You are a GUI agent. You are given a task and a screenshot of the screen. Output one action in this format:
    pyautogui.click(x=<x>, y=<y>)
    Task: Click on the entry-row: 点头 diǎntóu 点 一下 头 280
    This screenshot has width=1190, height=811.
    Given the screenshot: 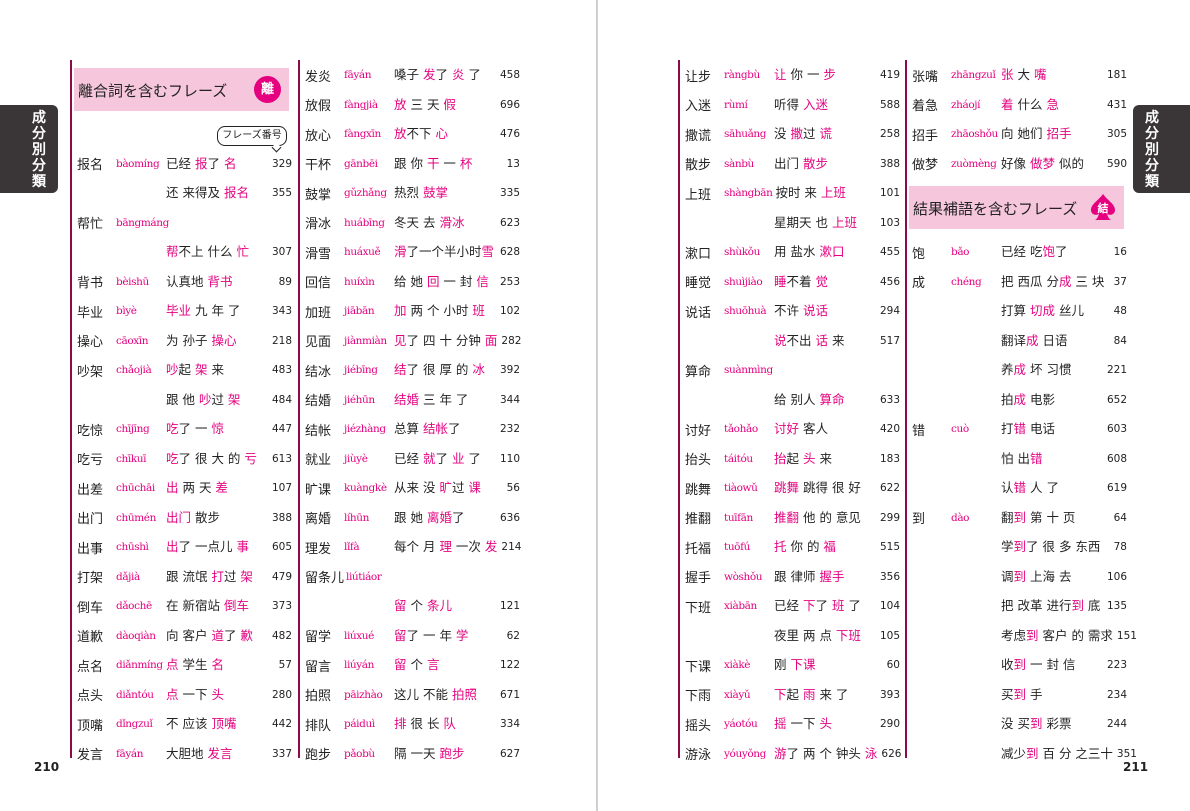 What is the action you would take?
    pyautogui.click(x=183, y=695)
    